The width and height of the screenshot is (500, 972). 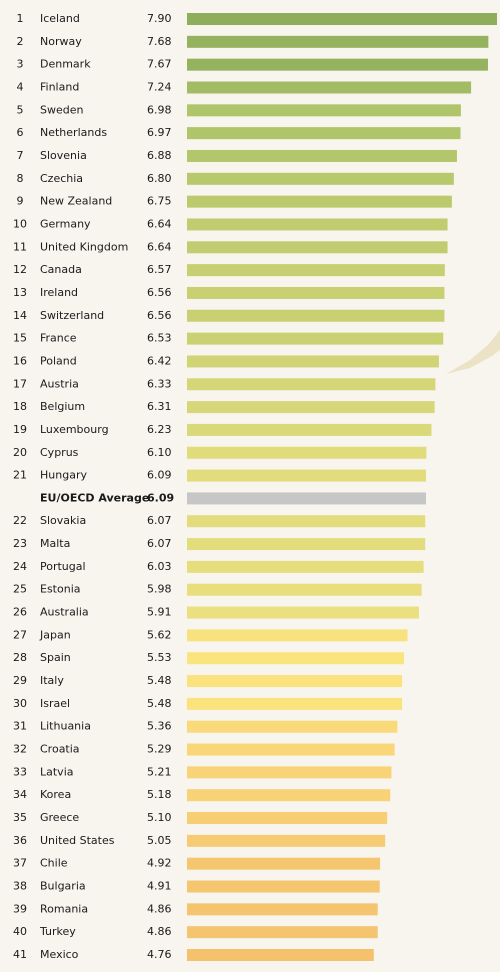 I want to click on rank-label: 40, so click(x=20, y=931).